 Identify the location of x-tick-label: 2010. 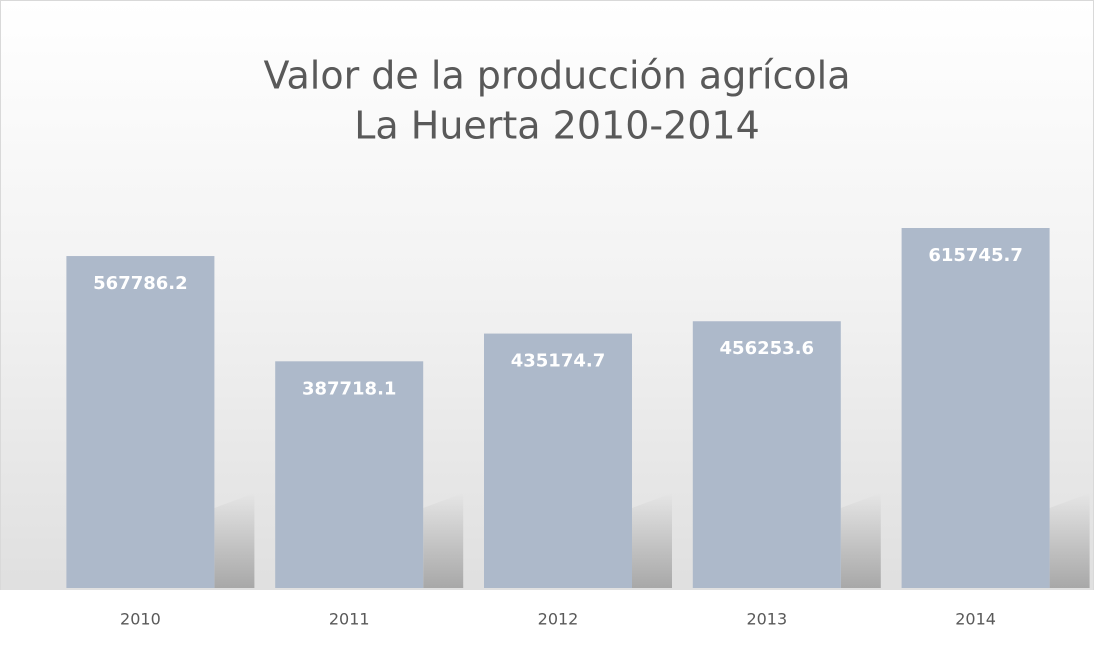
(140, 619).